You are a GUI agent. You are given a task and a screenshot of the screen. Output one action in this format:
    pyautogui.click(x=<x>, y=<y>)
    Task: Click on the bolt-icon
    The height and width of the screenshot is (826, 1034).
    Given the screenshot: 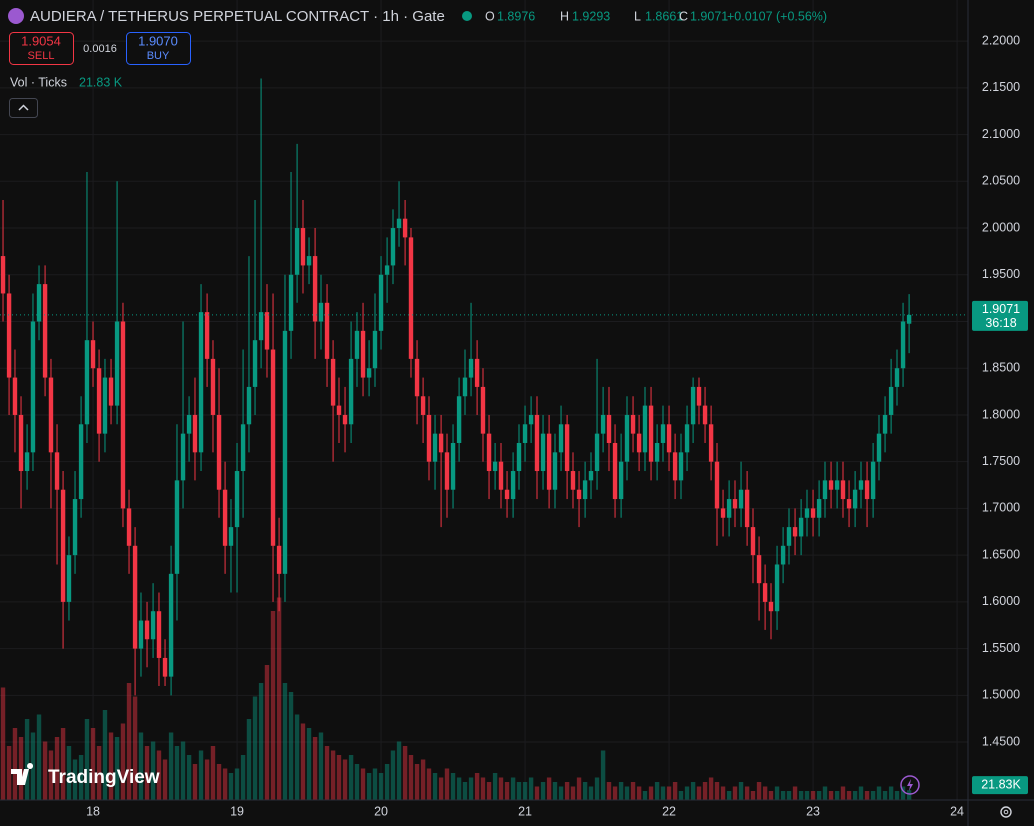 What is the action you would take?
    pyautogui.click(x=910, y=785)
    